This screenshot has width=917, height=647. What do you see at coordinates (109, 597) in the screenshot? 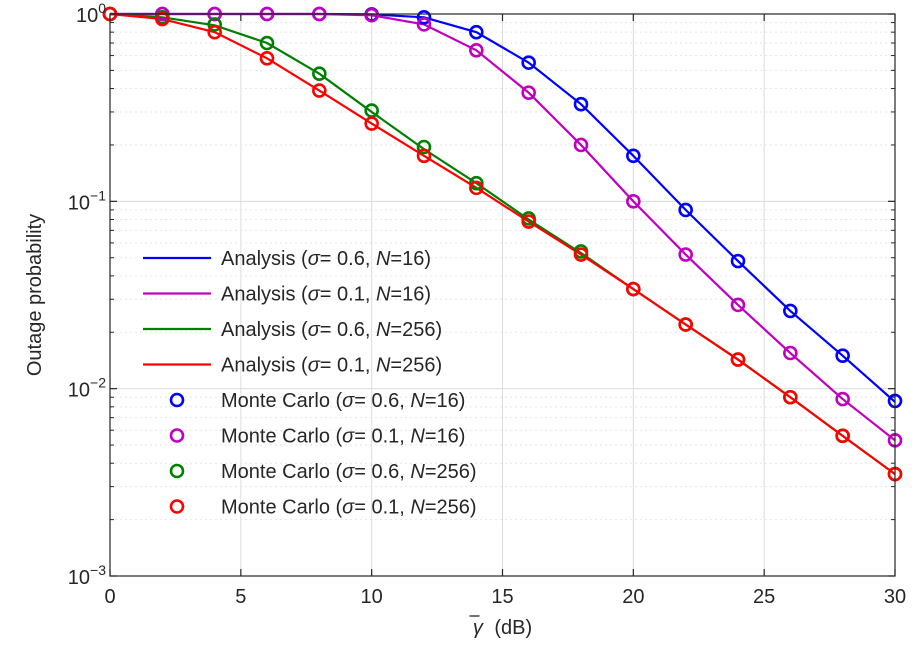
I see `x-tick-label: 0` at bounding box center [109, 597].